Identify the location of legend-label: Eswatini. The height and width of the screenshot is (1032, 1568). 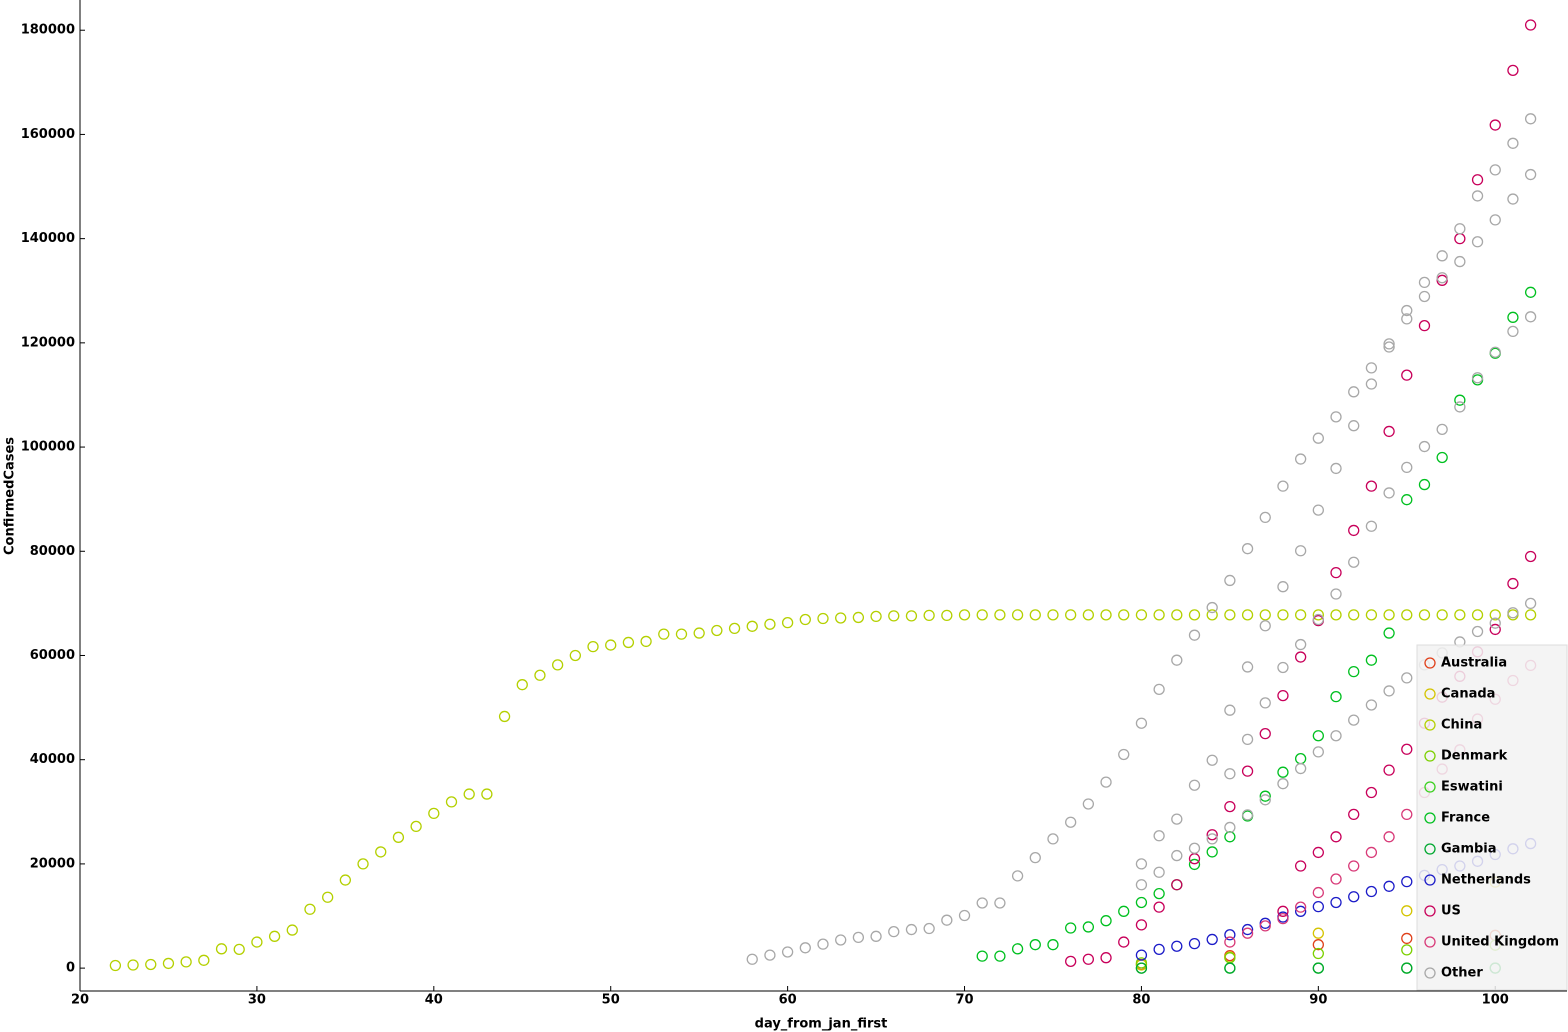
(1472, 787).